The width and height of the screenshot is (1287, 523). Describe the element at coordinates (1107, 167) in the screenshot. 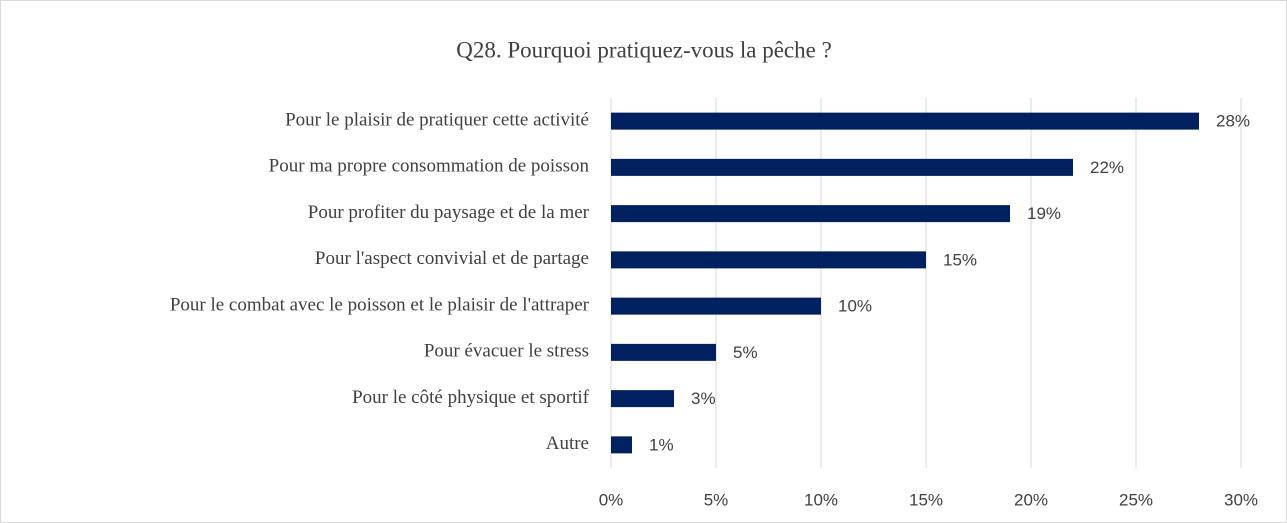

I see `value-label: 22%` at that location.